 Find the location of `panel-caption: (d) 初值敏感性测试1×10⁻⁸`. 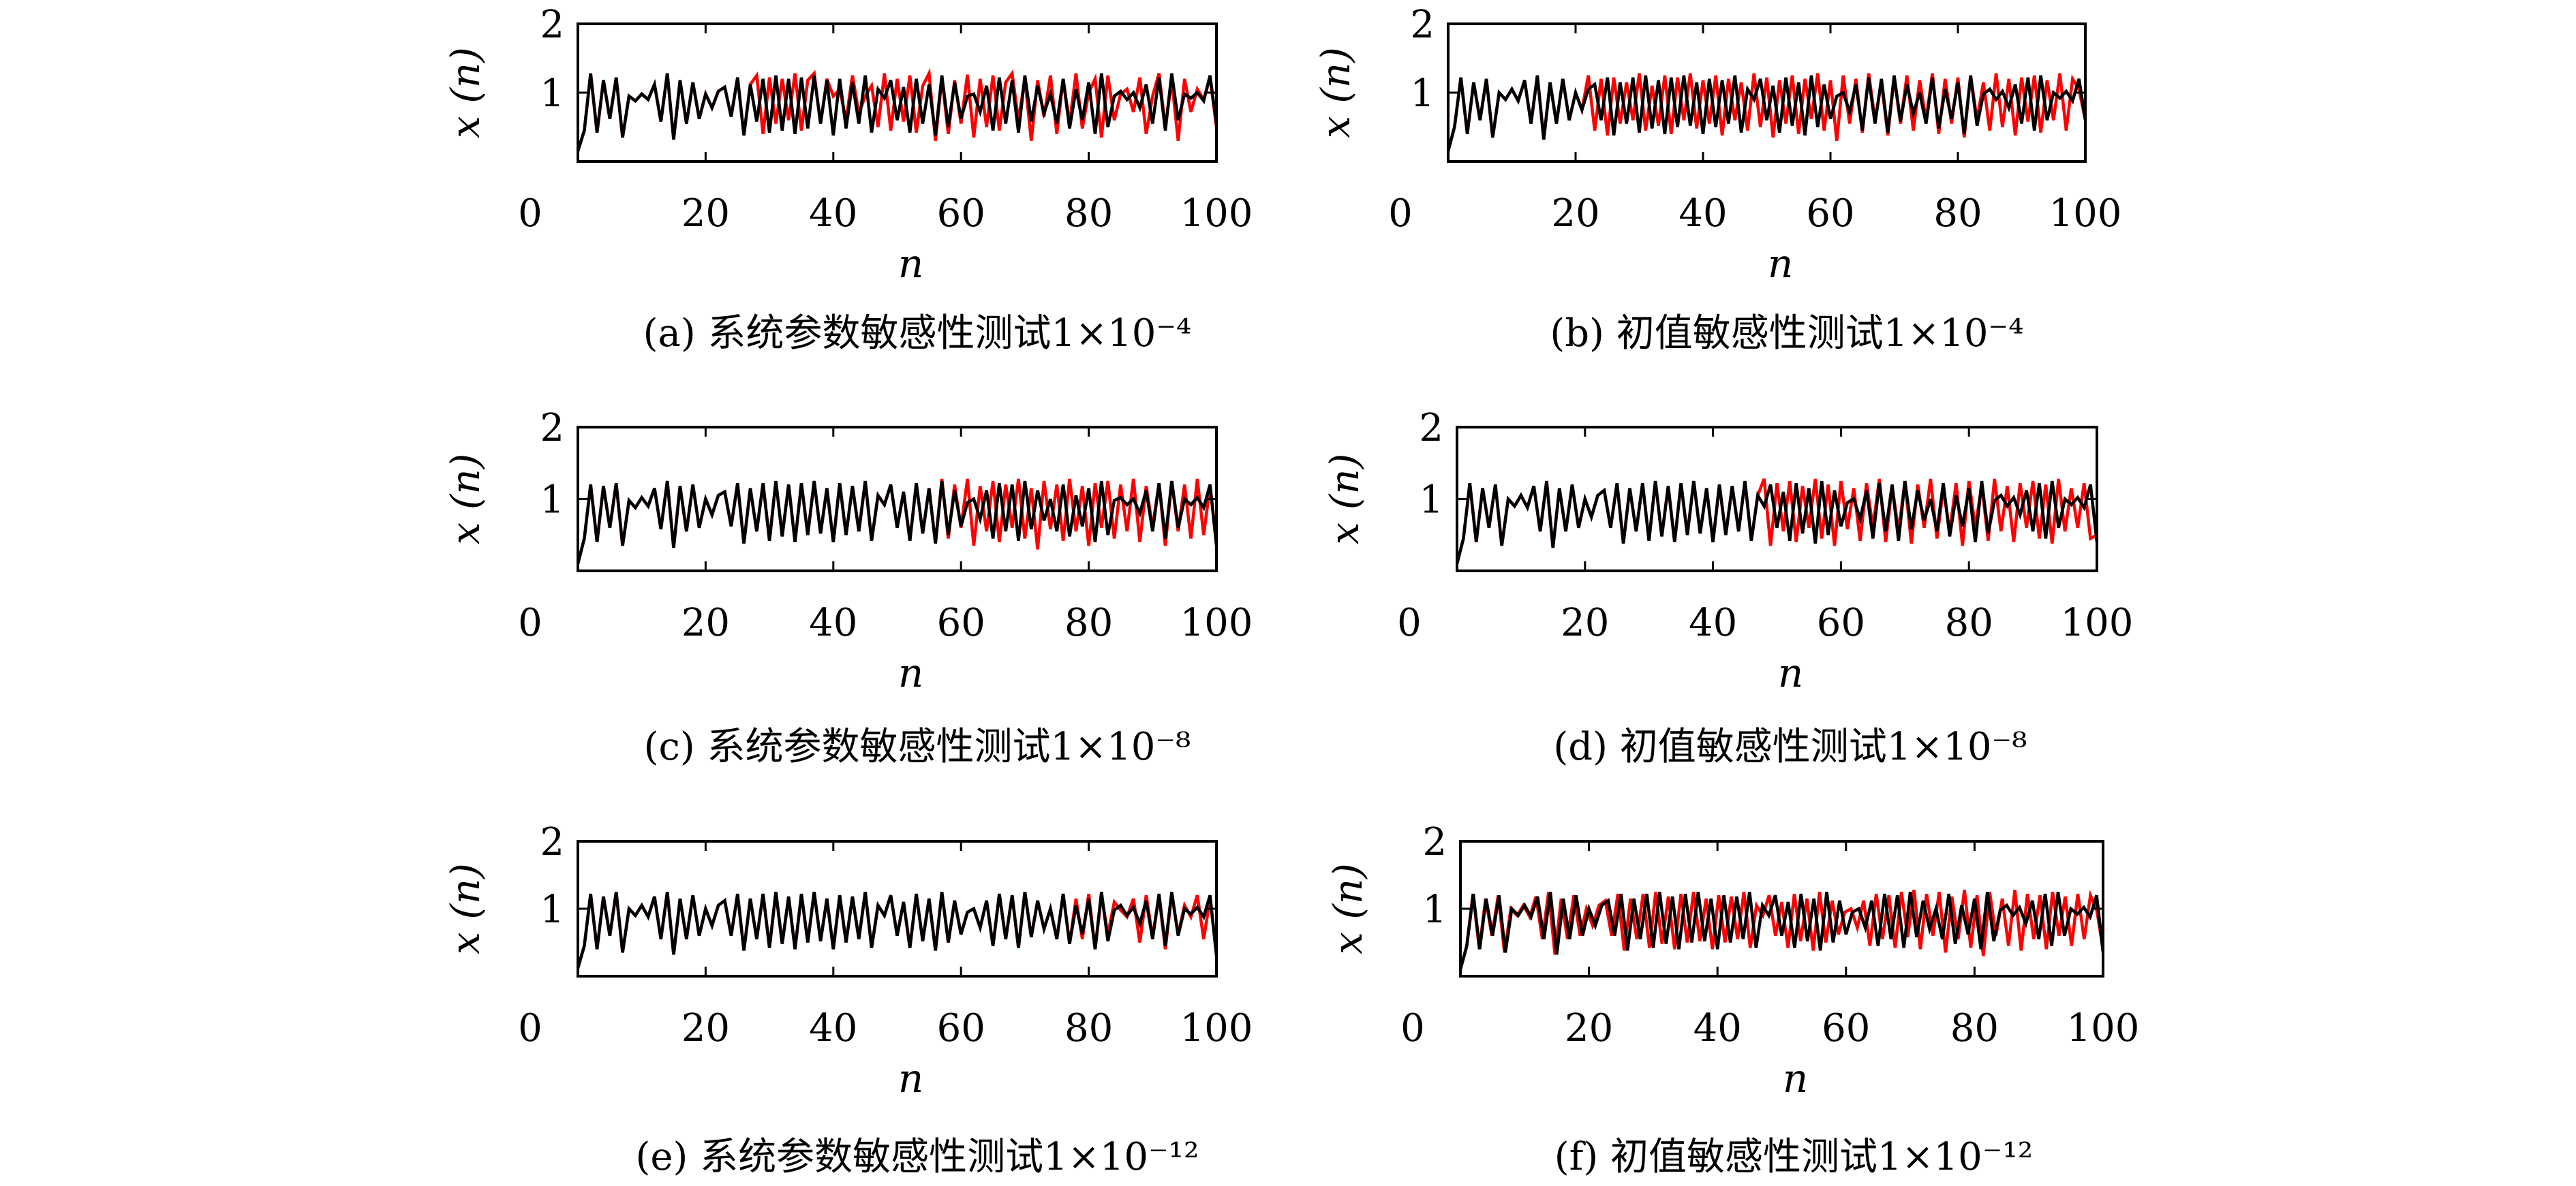

panel-caption: (d) 初值敏感性测试1×10⁻⁸ is located at coordinates (1790, 747).